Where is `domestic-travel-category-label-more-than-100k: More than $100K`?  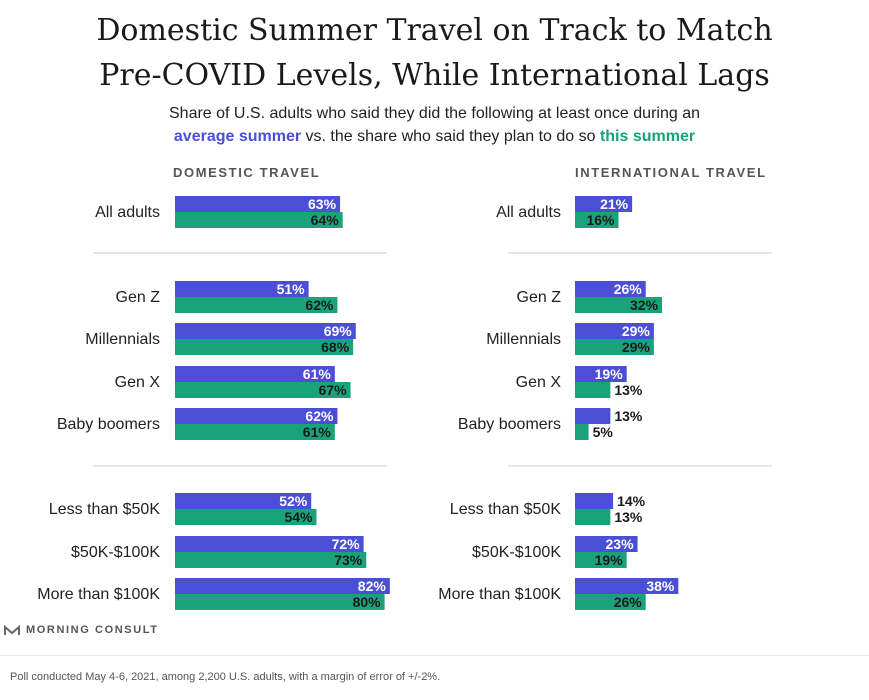
domestic-travel-category-label-more-than-100k: More than $100K is located at coordinates (98, 594).